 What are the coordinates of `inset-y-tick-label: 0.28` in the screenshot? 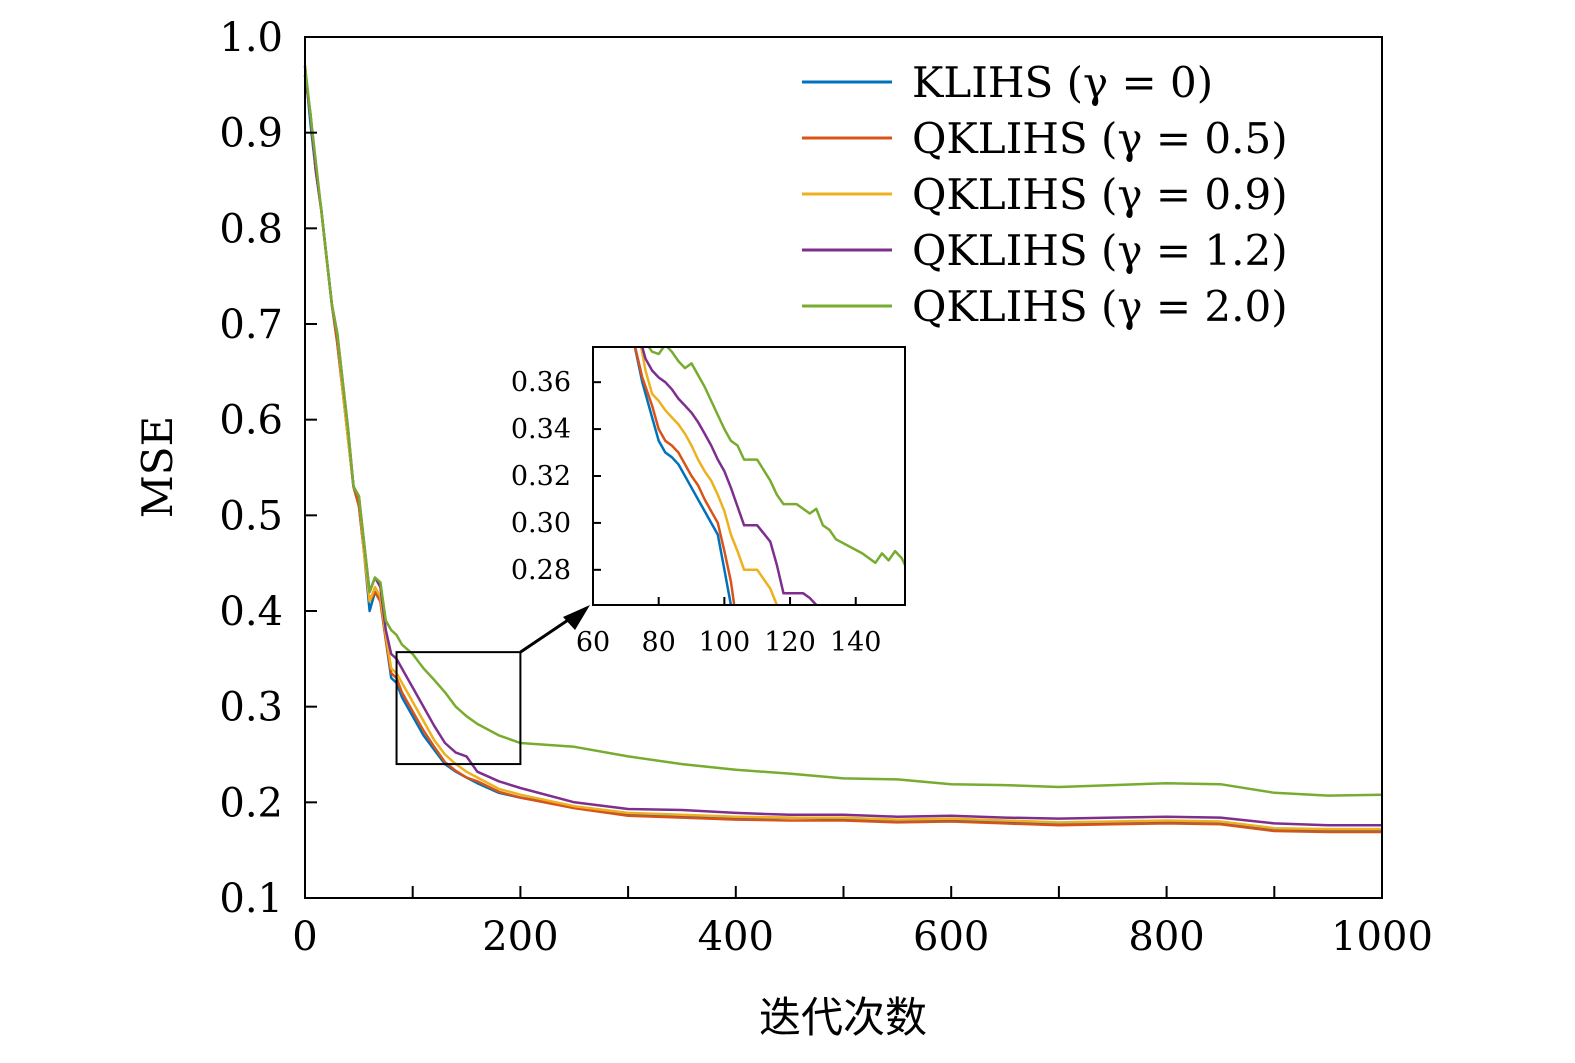 It's located at (541, 570).